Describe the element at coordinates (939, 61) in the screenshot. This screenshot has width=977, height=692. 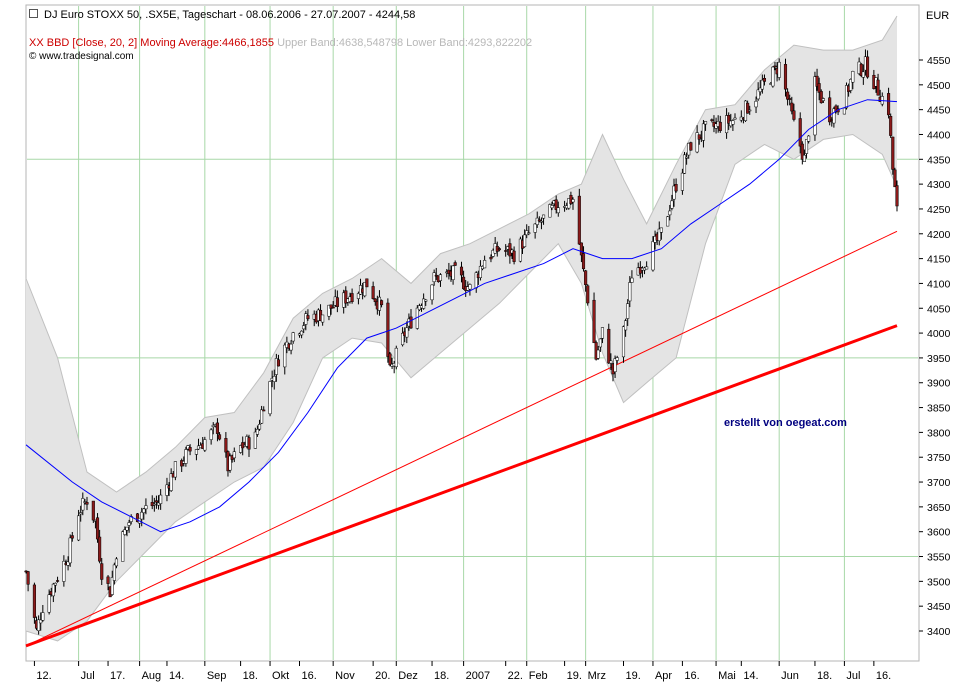
I see `y-tick-label: 4550` at that location.